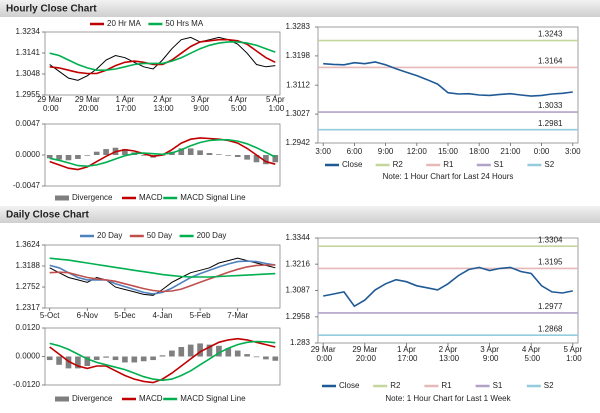  What do you see at coordinates (212, 235) in the screenshot?
I see `legend-label: 200 Day` at bounding box center [212, 235].